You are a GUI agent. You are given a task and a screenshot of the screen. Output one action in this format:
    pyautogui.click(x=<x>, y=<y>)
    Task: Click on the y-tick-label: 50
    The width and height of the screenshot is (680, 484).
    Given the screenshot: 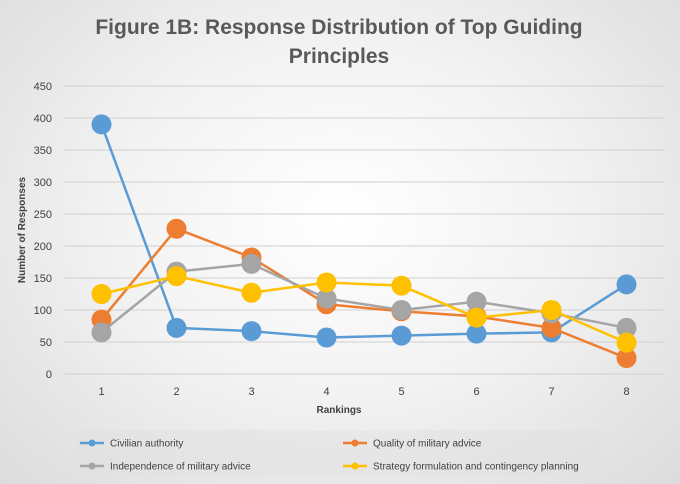 What is the action you would take?
    pyautogui.click(x=46, y=343)
    